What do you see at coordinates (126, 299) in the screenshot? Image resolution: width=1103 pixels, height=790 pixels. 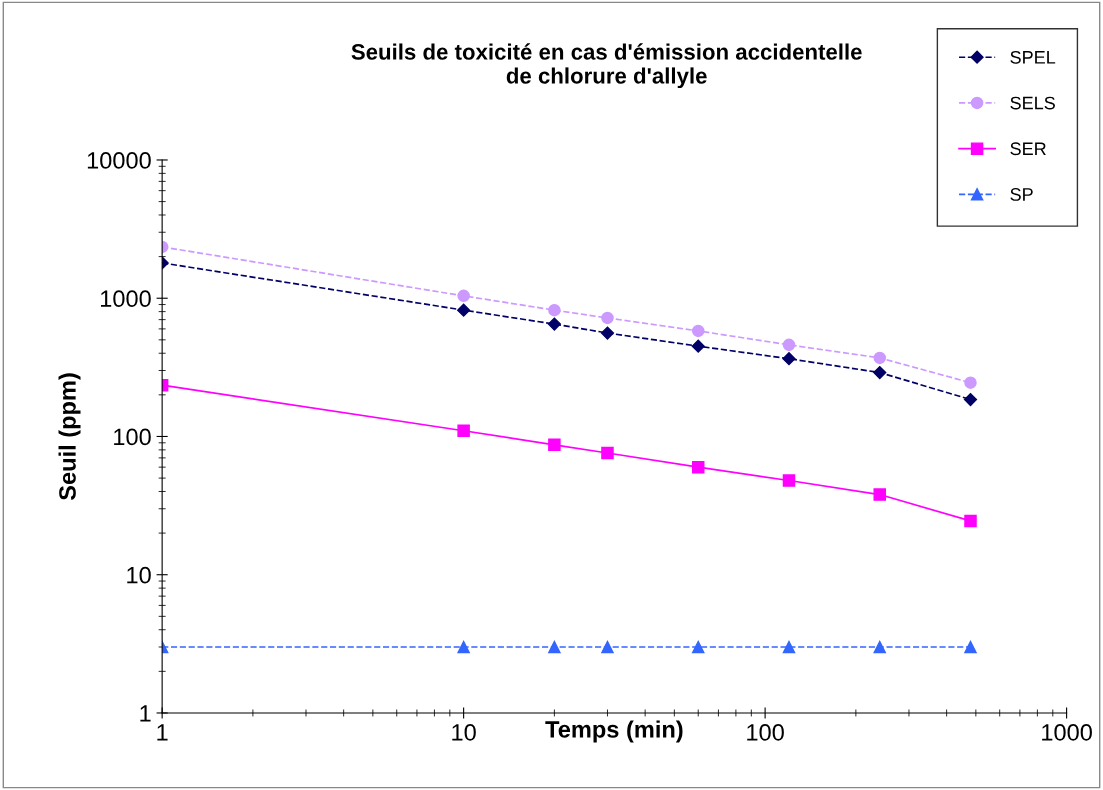 I see `y-tick-label: 1000` at bounding box center [126, 299].